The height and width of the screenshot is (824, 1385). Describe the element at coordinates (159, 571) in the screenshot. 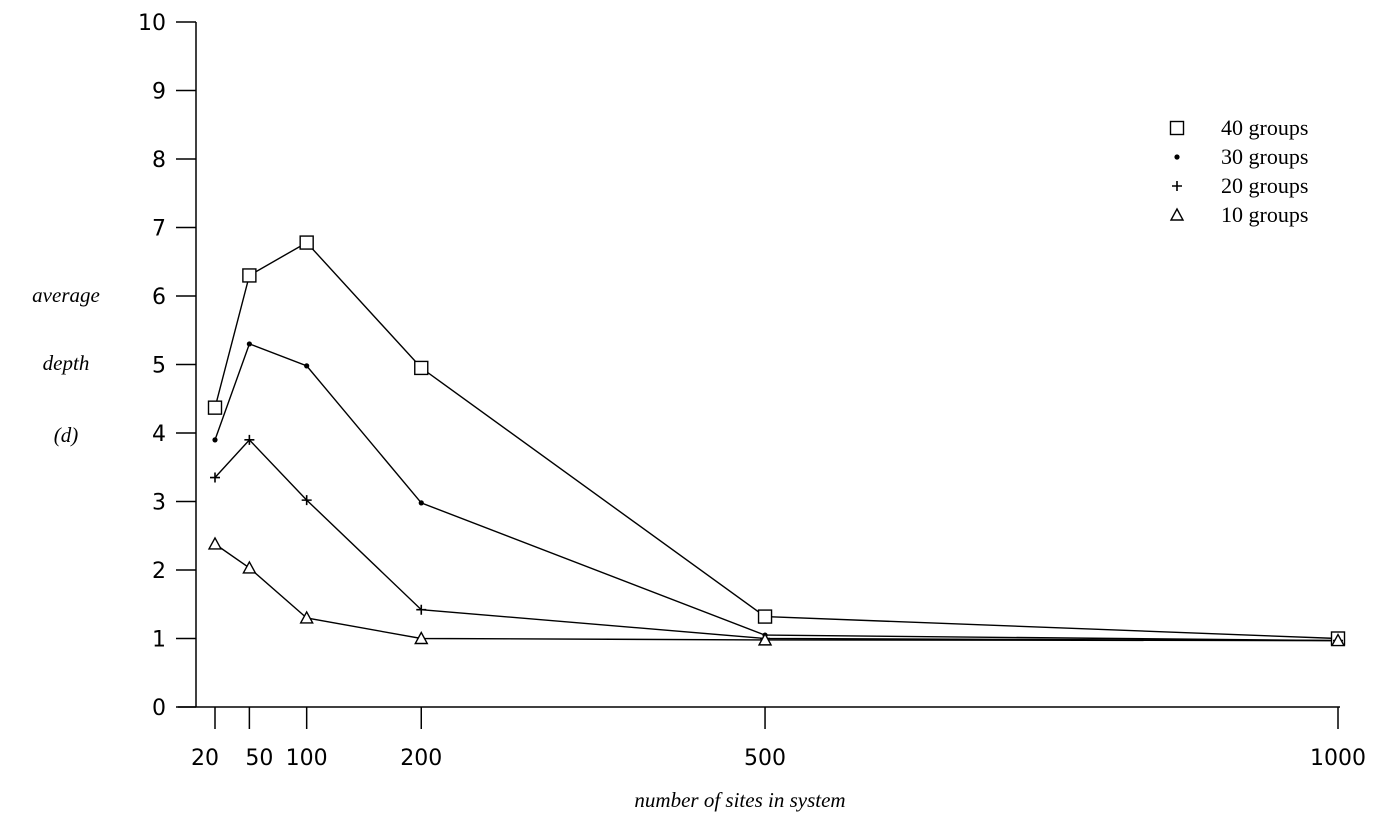

I see `y-tick-label: 2` at that location.